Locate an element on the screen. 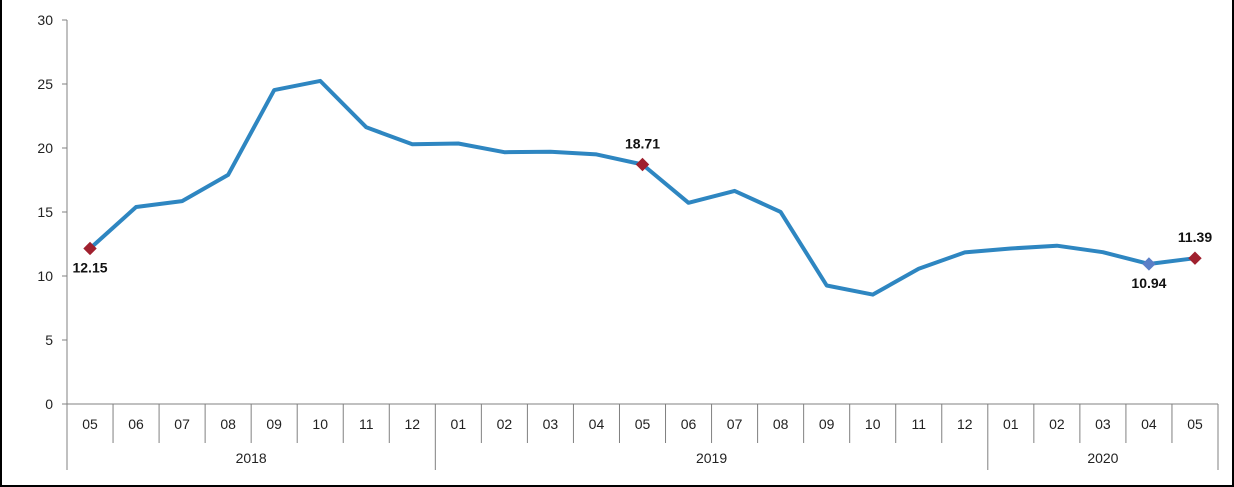 The height and width of the screenshot is (487, 1234). year-group-label: 2020 is located at coordinates (1102, 458).